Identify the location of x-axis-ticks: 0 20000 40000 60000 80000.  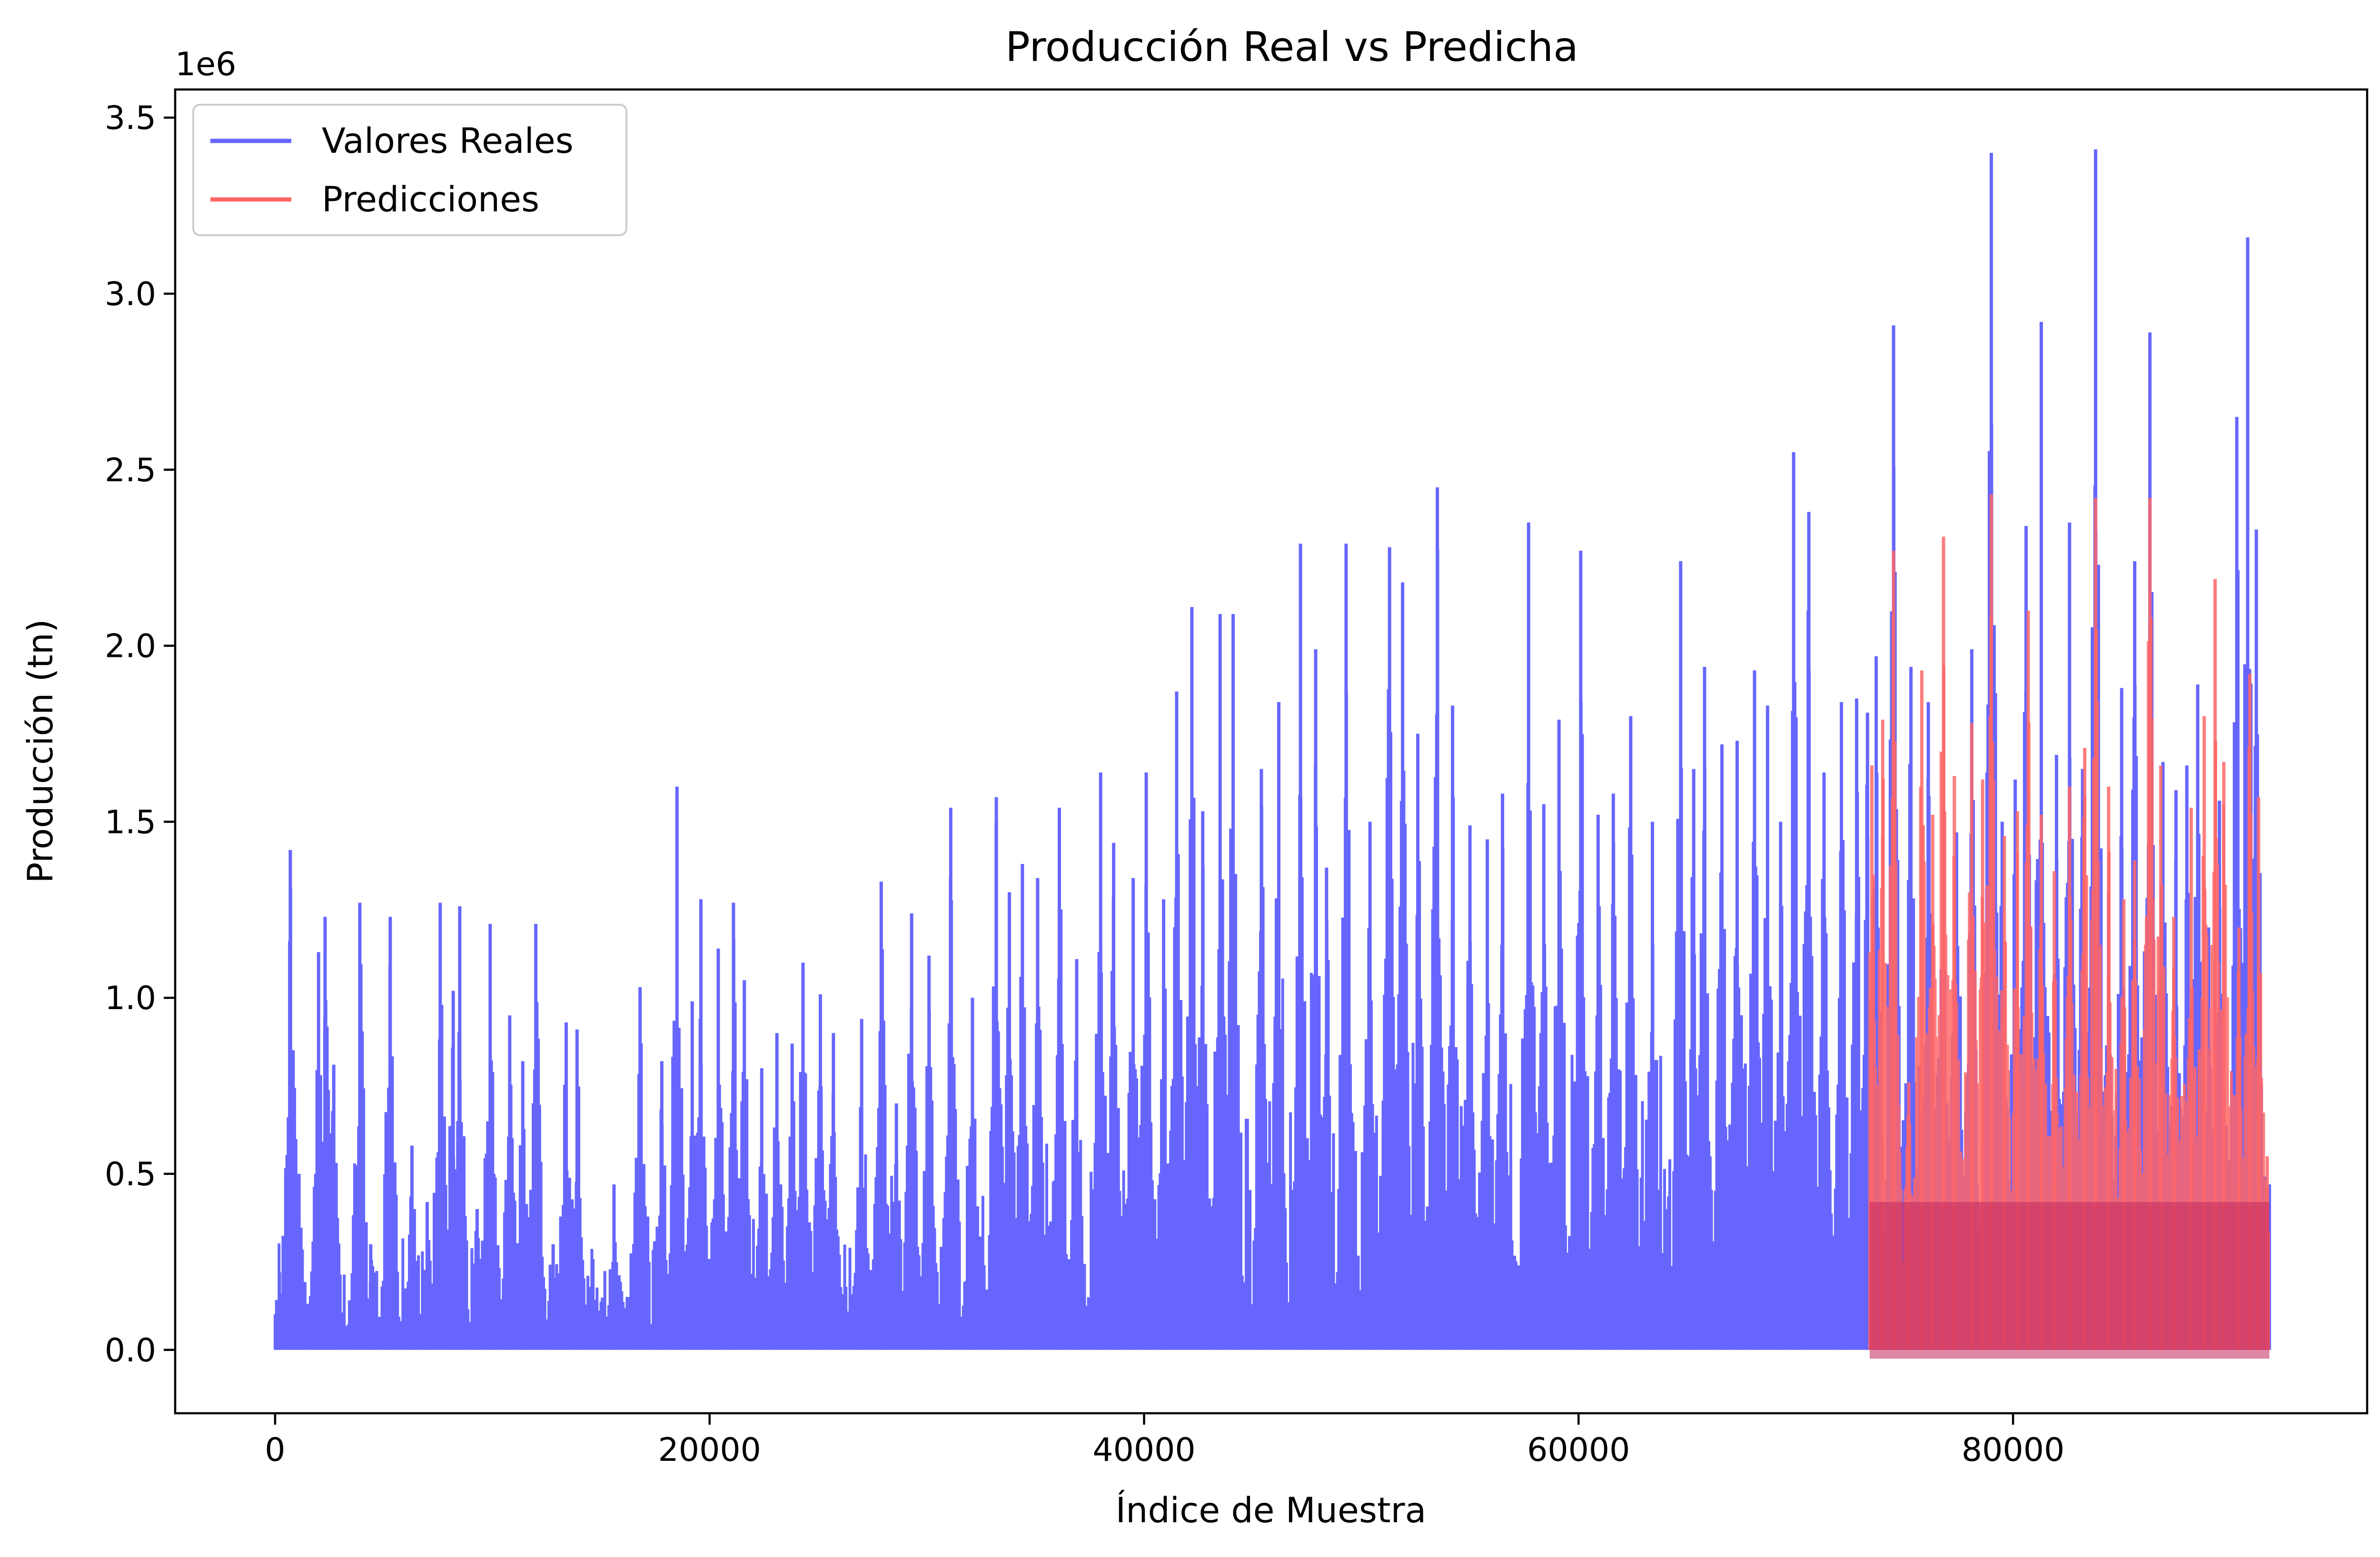
(1164, 1441).